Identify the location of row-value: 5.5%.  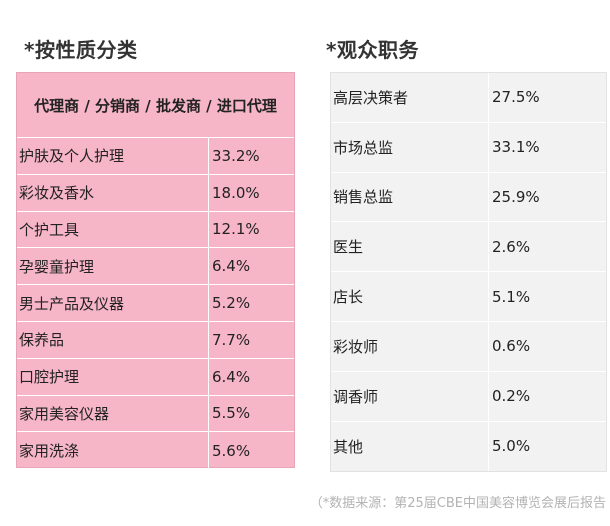
(231, 413).